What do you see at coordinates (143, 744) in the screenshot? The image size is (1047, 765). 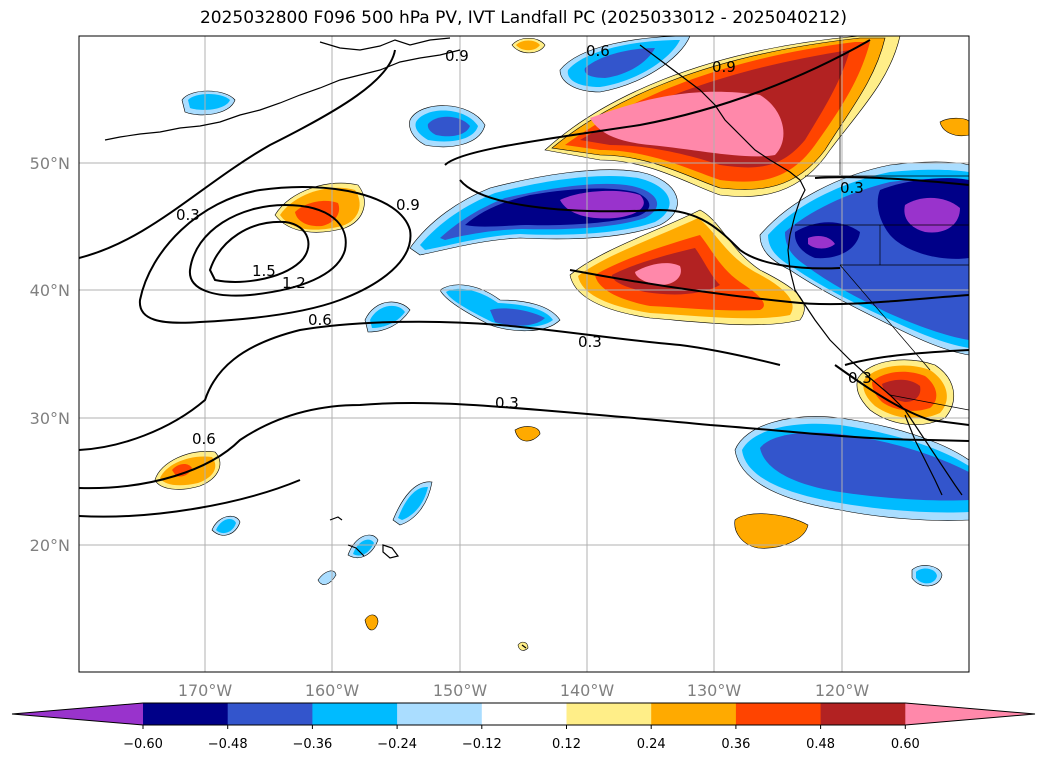 I see `colorbar-label: −0.60` at bounding box center [143, 744].